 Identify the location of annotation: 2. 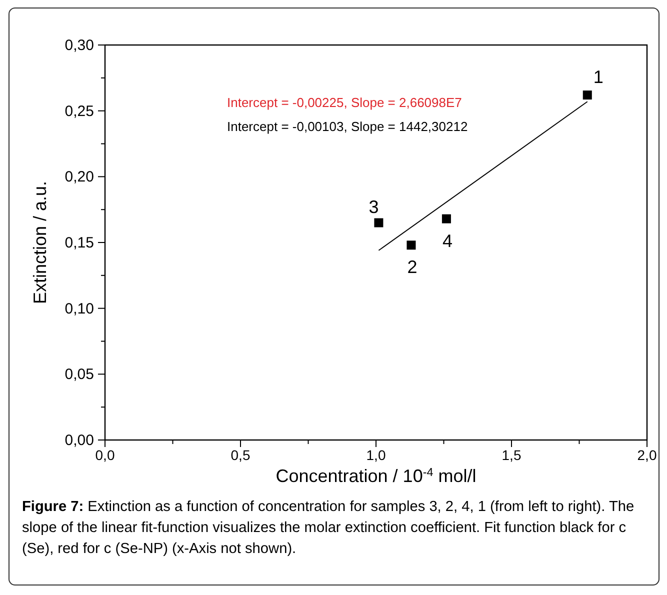
(412, 267).